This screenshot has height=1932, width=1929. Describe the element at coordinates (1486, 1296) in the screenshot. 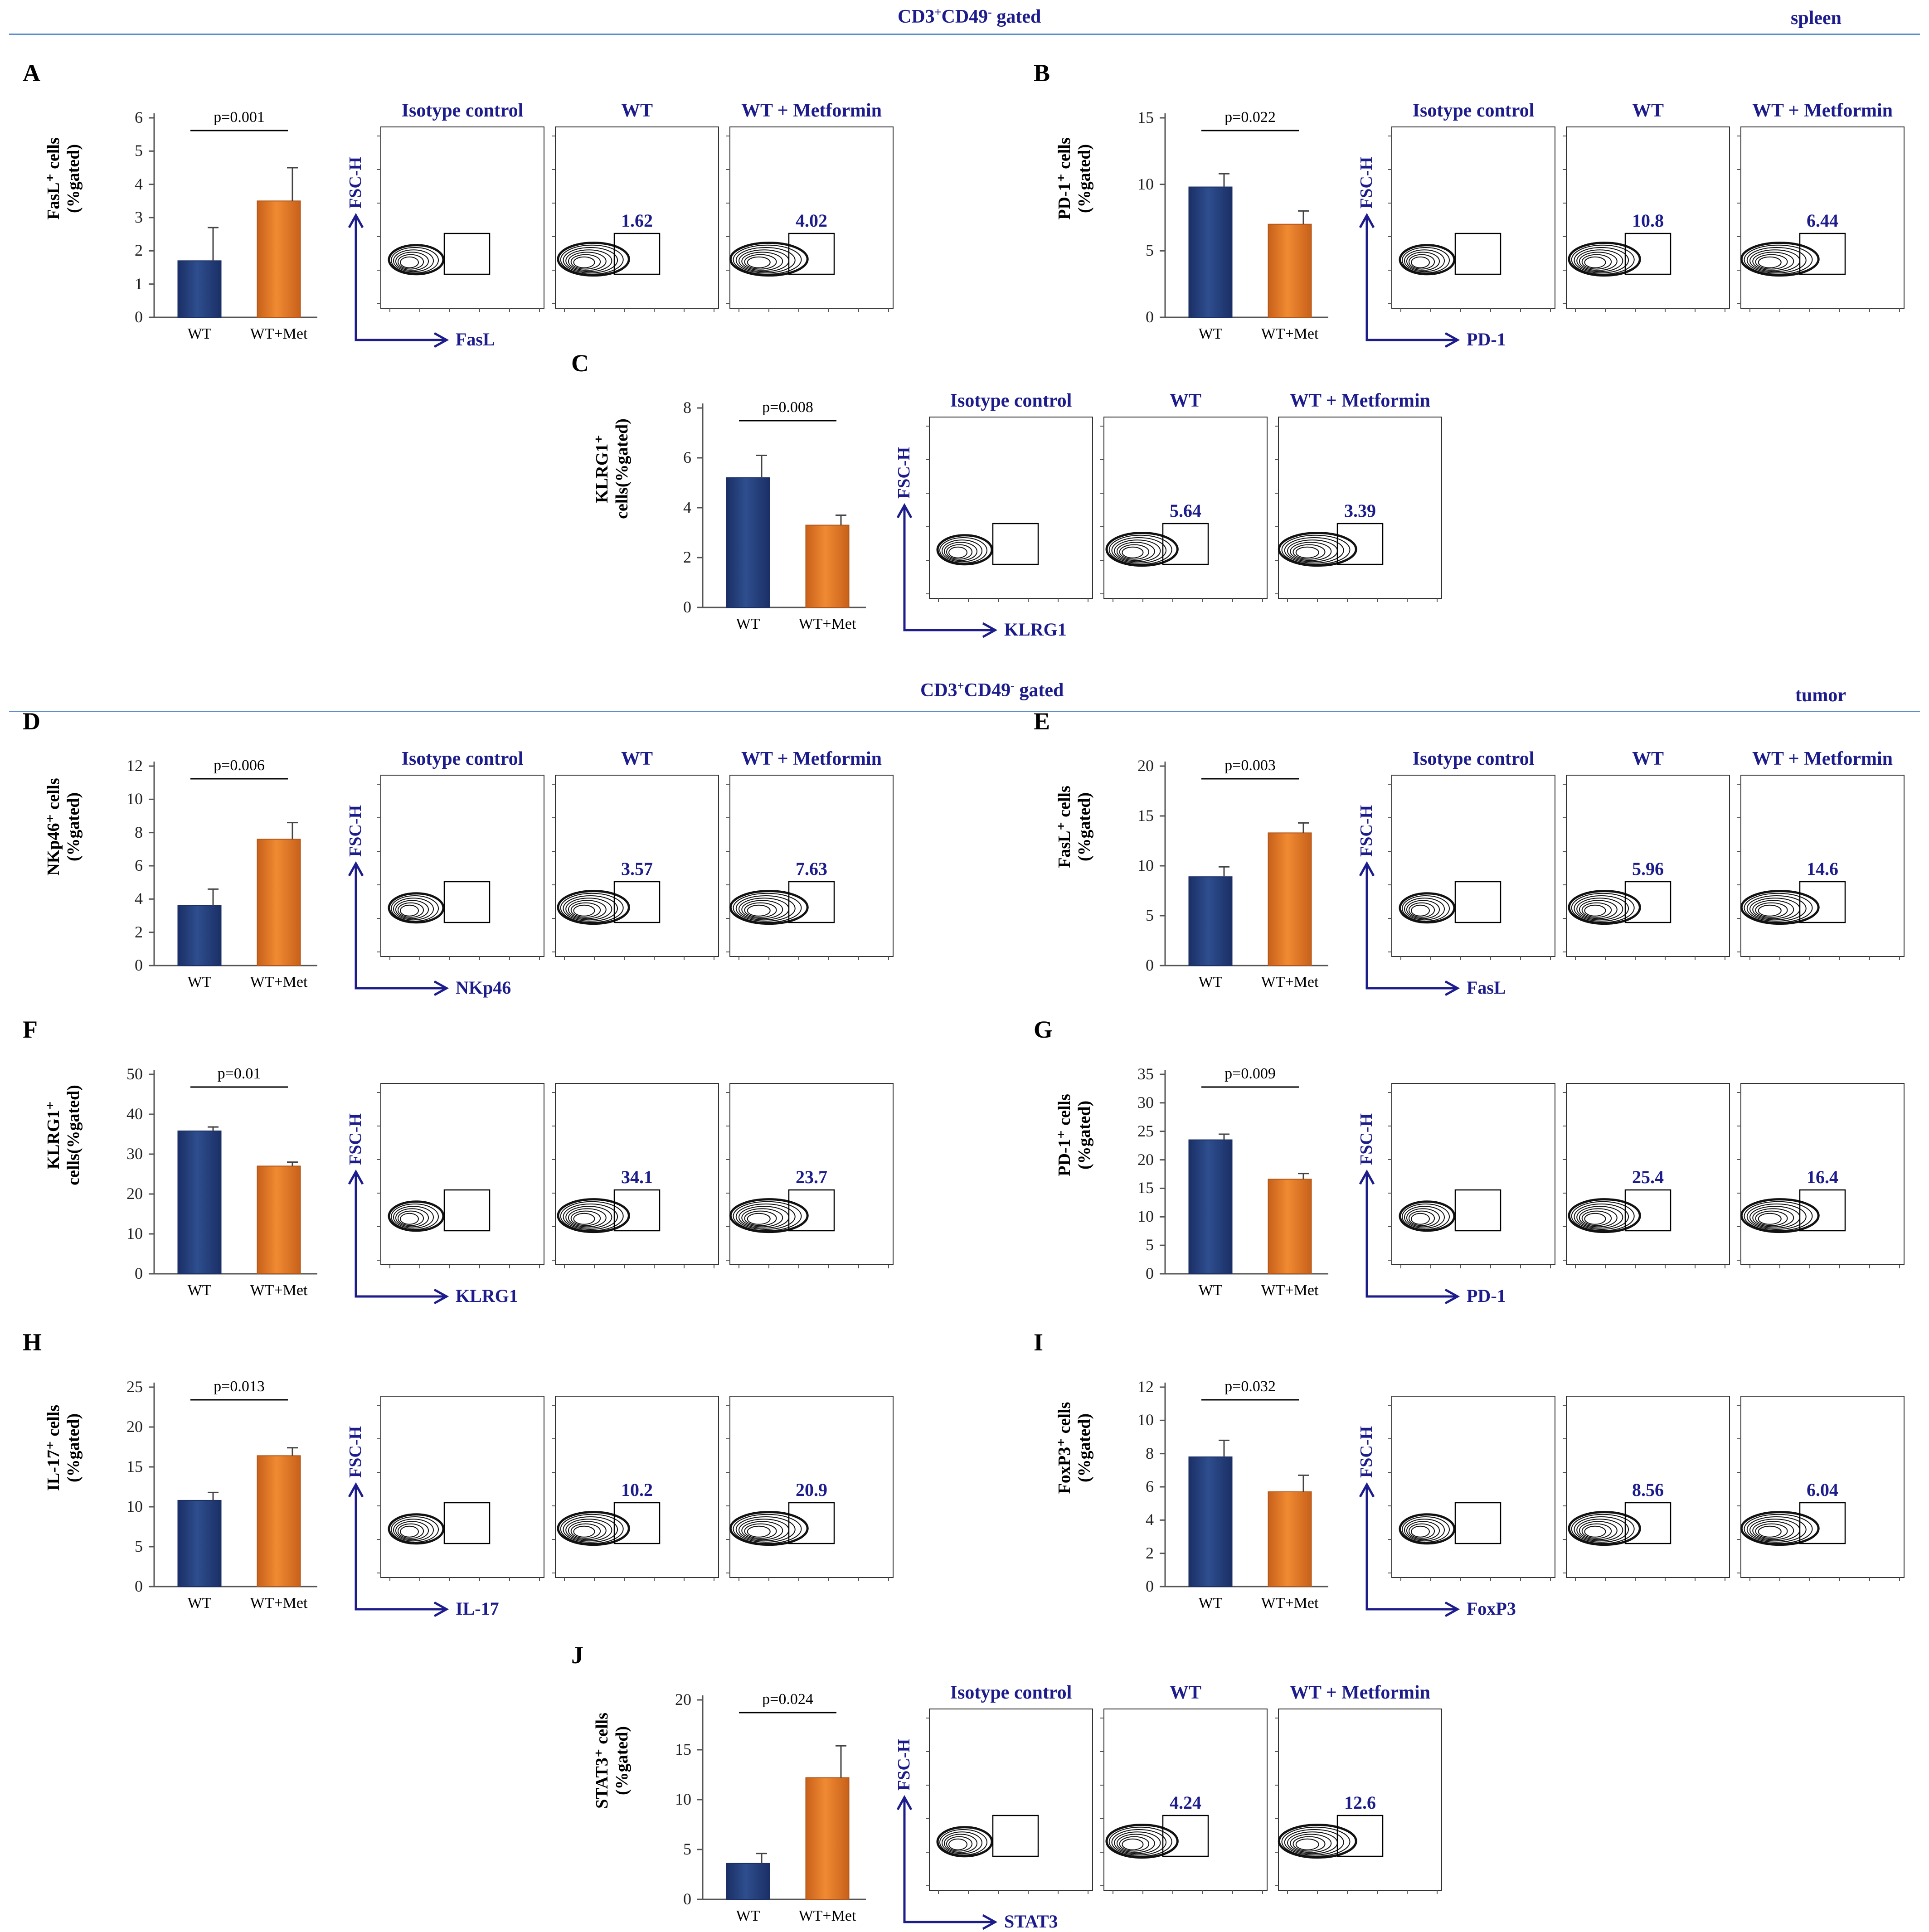

I see `flow-x-marker-label: PD-1` at that location.